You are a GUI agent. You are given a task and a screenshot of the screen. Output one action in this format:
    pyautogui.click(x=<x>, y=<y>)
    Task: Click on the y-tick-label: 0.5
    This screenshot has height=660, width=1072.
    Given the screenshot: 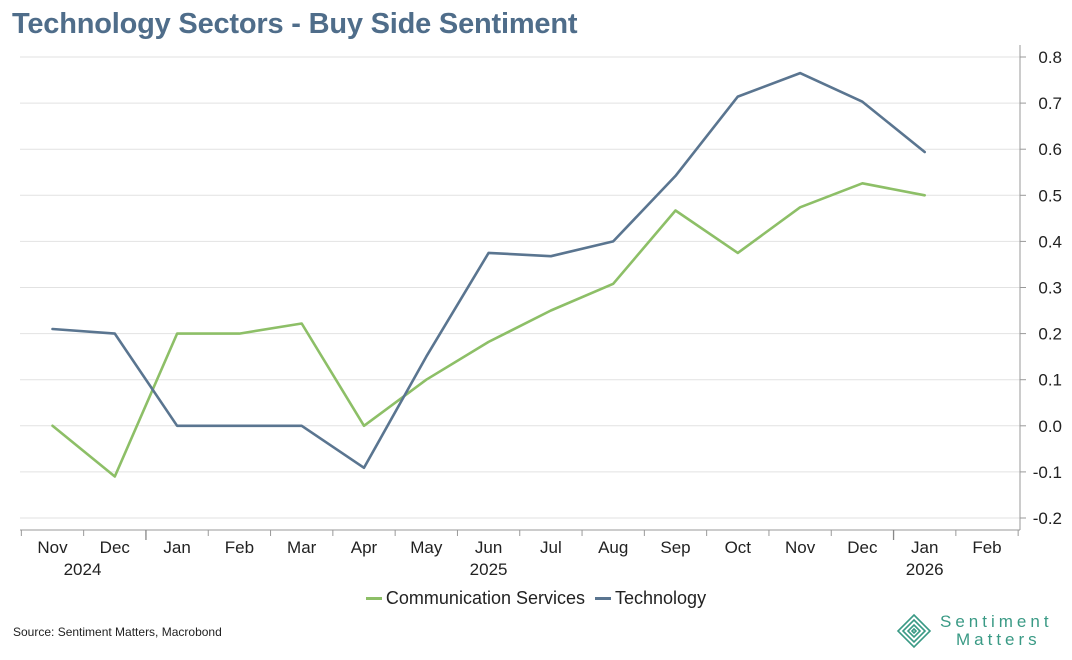 What is the action you would take?
    pyautogui.click(x=1050, y=195)
    